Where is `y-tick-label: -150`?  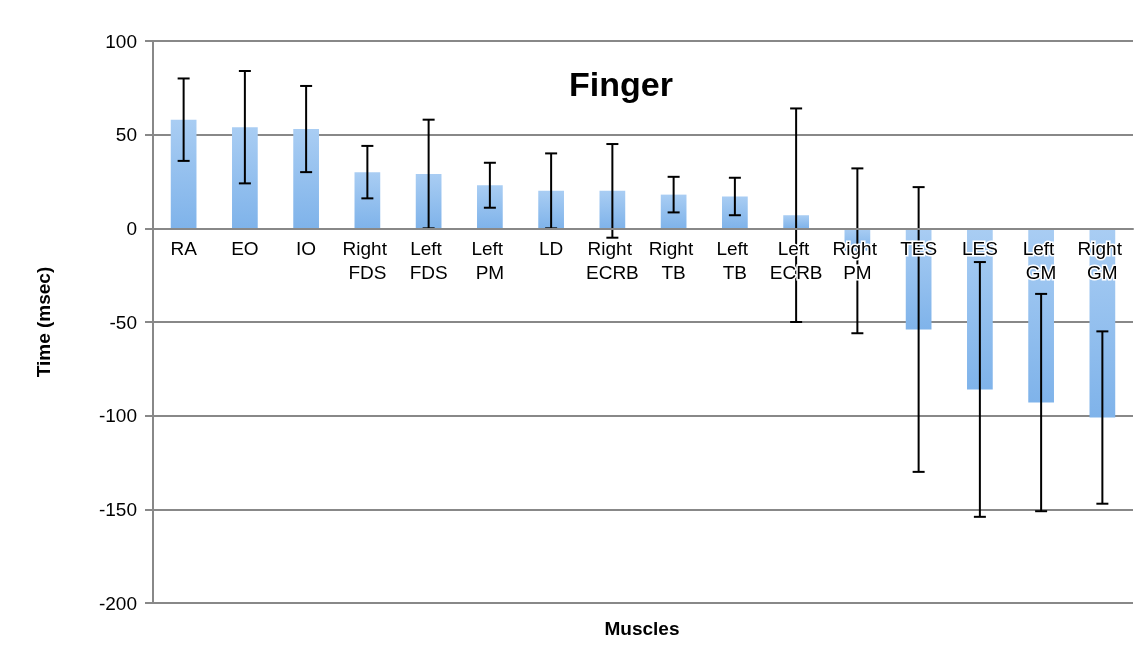 y-tick-label: -150 is located at coordinates (117, 509).